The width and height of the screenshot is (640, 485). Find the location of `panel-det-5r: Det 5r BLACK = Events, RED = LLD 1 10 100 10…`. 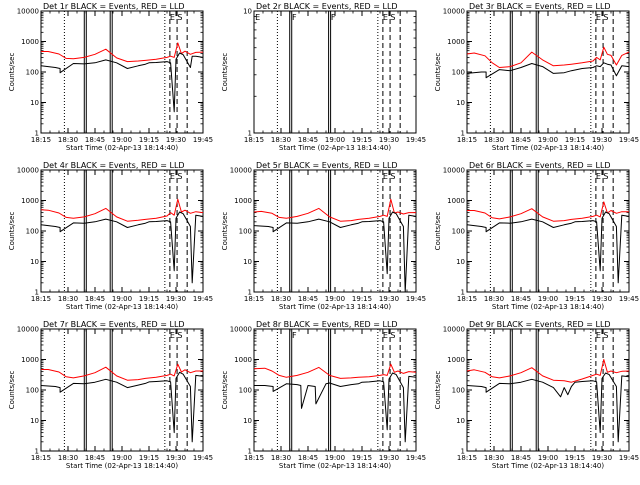

panel-det-5r: Det 5r BLACK = Events, RED = LLD 1 10 100 10… is located at coordinates (323, 236).